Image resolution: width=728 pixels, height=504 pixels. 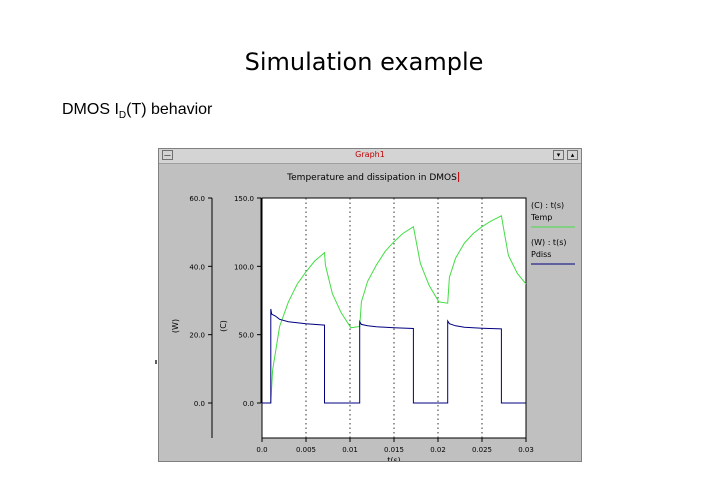 What do you see at coordinates (371, 178) in the screenshot?
I see `chart-title: Temperature and dissipation in DMOS` at bounding box center [371, 178].